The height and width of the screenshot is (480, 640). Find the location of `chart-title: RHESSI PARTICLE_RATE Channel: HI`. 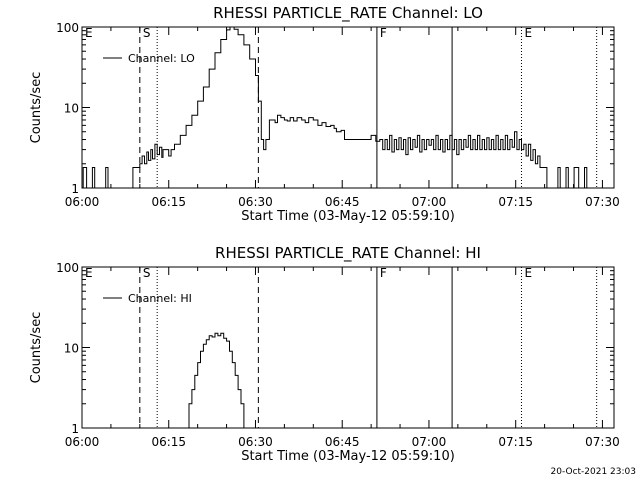

chart-title: RHESSI PARTICLE_RATE Channel: HI is located at coordinates (348, 253).